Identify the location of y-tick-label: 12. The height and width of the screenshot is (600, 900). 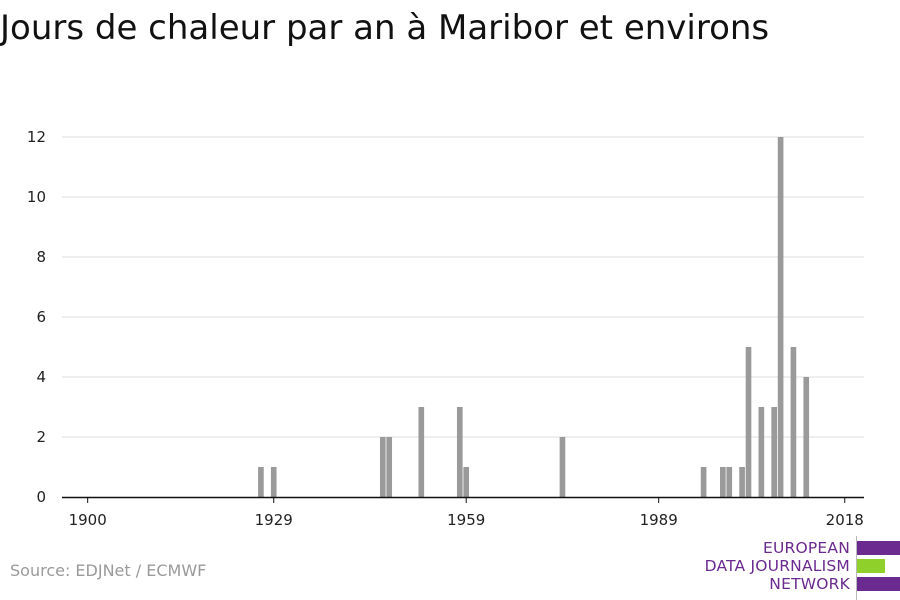
(36, 137).